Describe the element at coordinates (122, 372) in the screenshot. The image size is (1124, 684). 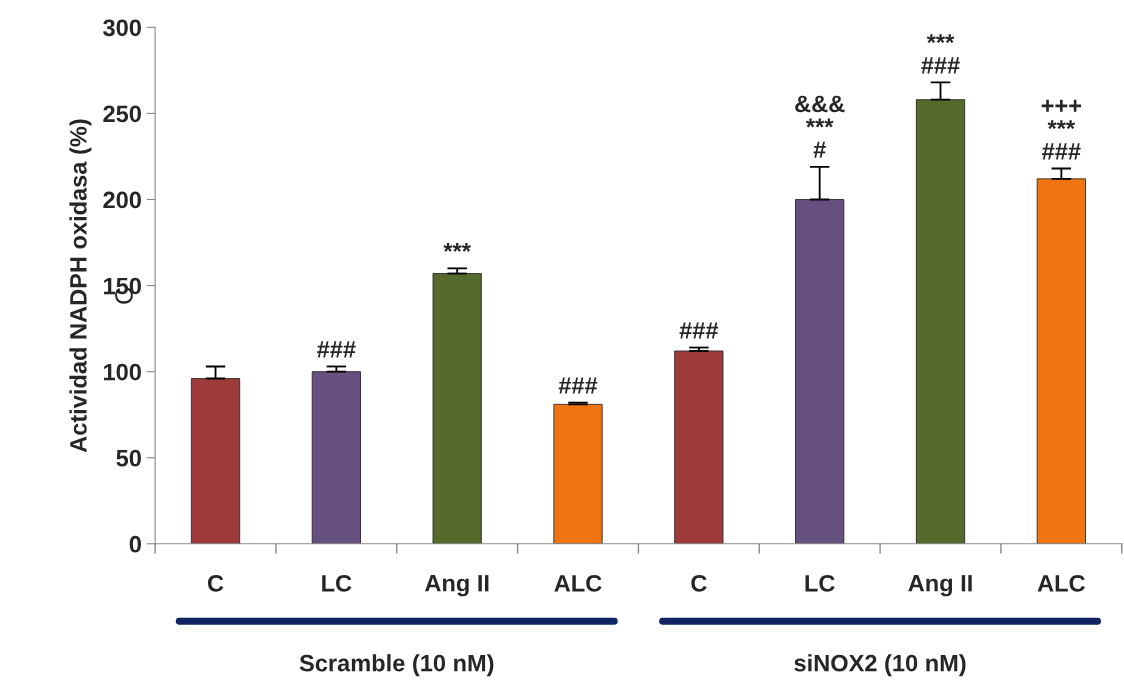
I see `y-tick-label: 100` at that location.